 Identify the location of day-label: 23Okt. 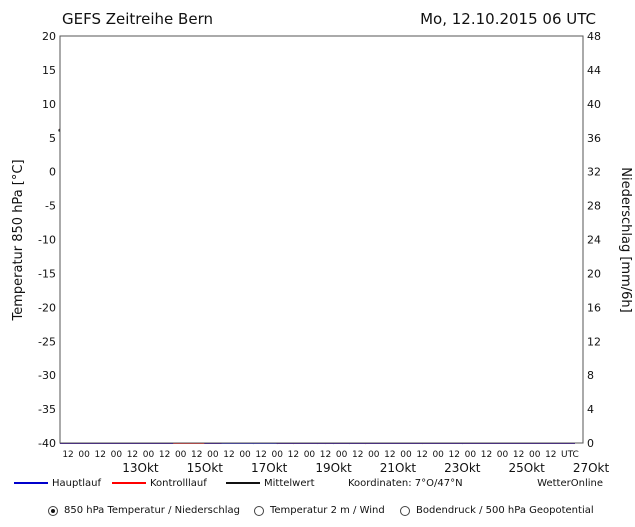
(462, 468).